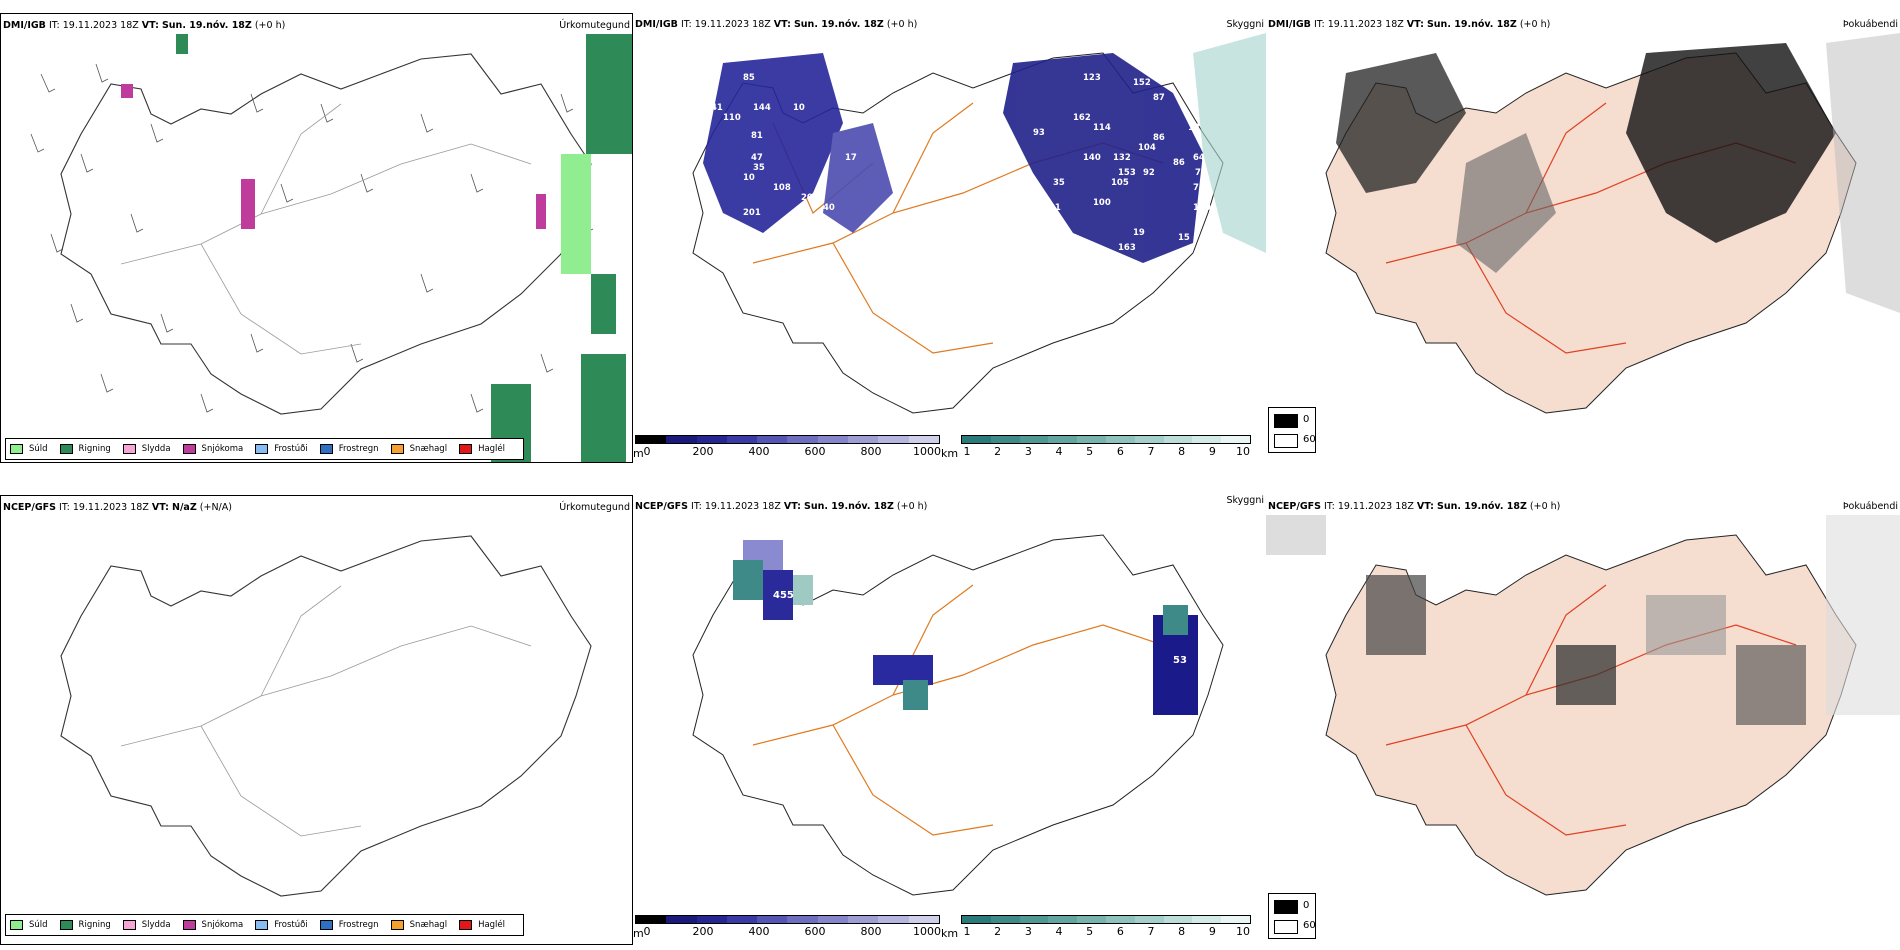  I want to click on vis-unit: km, so click(950, 933).